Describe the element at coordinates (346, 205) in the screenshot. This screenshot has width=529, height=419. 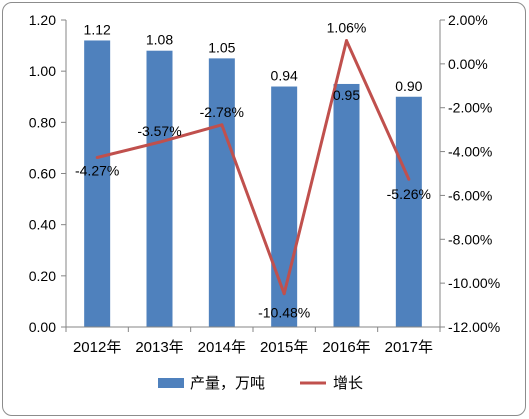
I see `bar-2016年` at that location.